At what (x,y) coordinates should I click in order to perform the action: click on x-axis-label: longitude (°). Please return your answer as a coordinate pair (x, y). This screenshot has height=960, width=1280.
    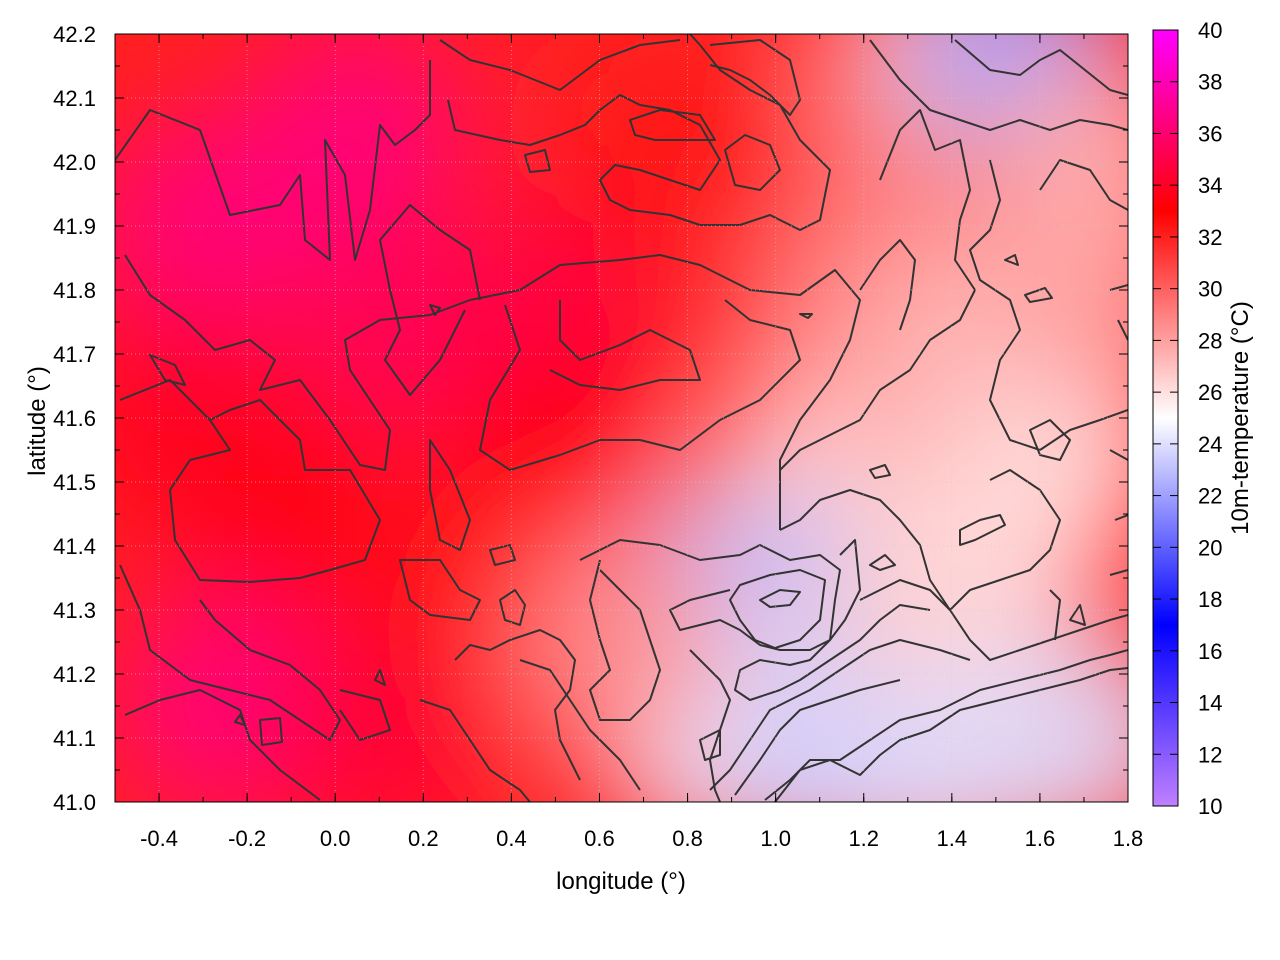
    Looking at the image, I should click on (621, 881).